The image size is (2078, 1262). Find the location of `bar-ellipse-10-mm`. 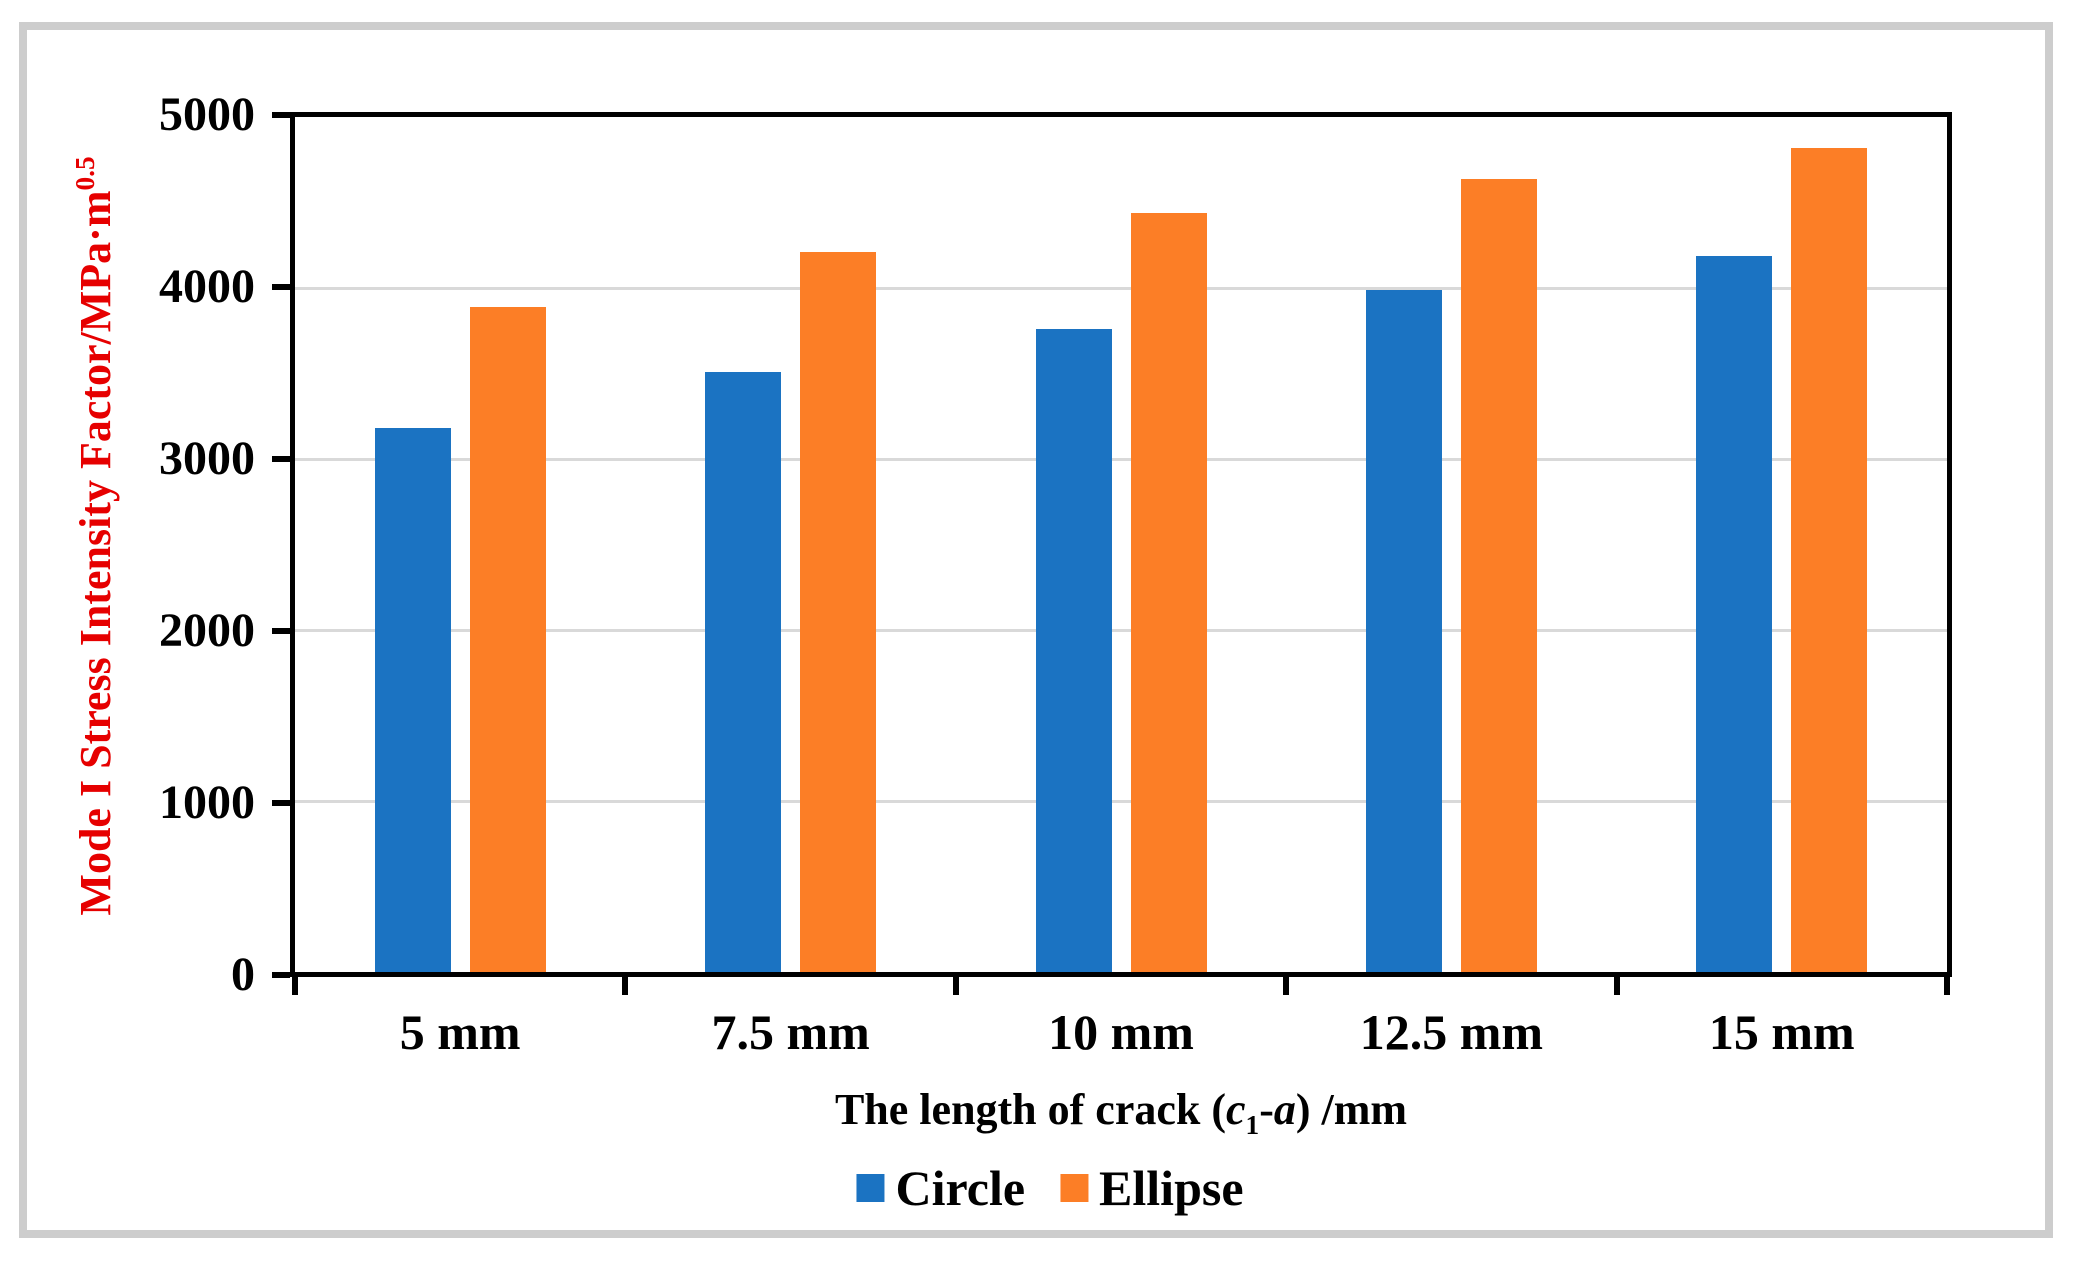

bar-ellipse-10-mm is located at coordinates (1168, 592).